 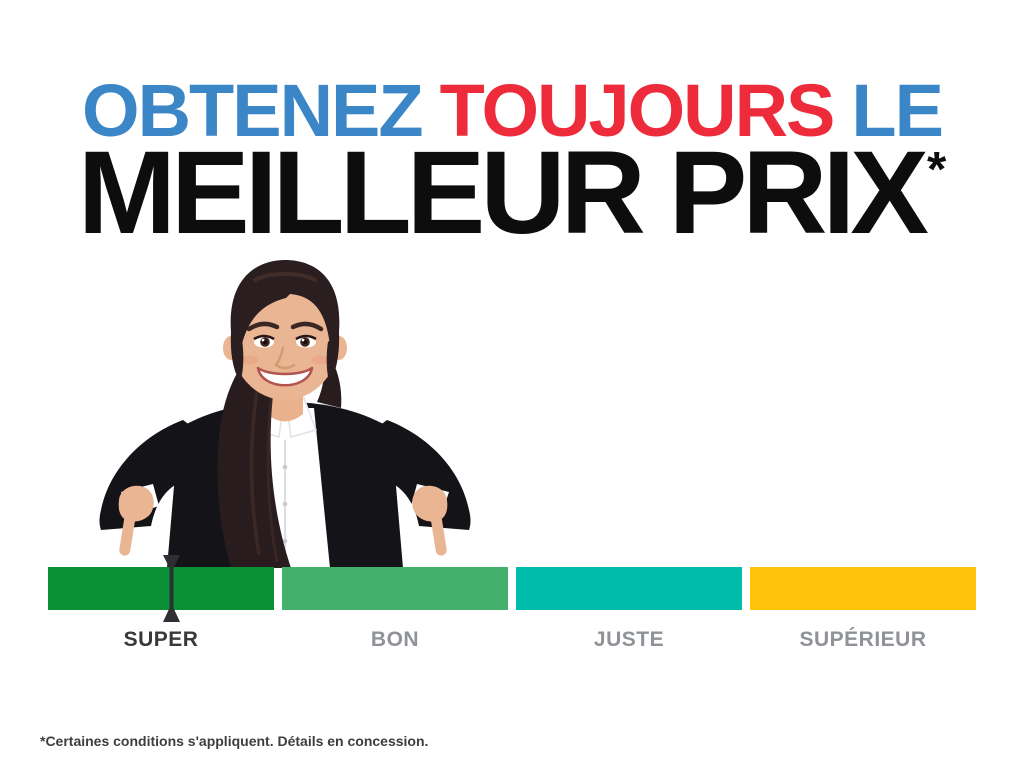 I want to click on scale-segment-super, so click(x=161, y=588).